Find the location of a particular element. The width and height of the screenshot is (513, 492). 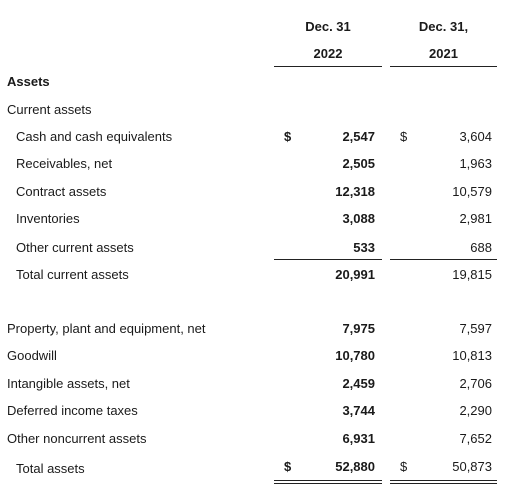

value-2022: 3,744 is located at coordinates (358, 410).